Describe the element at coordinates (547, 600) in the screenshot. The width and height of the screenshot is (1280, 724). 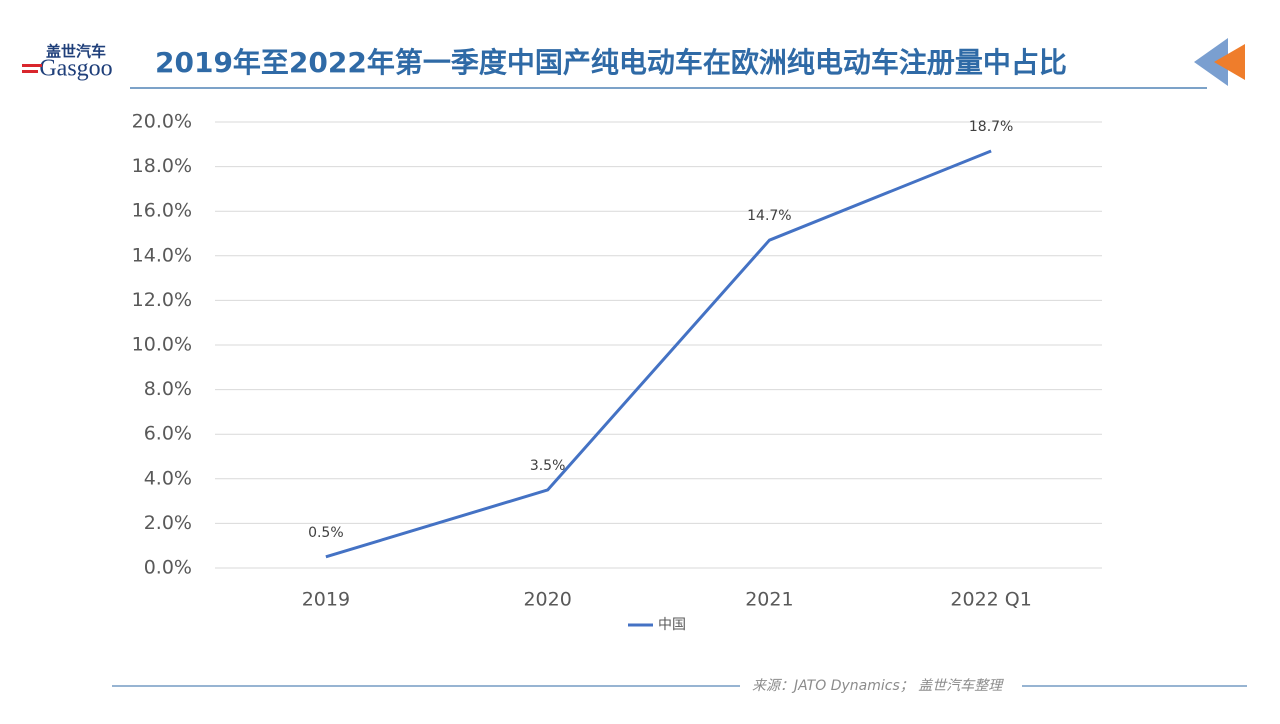
I see `x-tick-label: 2020` at that location.